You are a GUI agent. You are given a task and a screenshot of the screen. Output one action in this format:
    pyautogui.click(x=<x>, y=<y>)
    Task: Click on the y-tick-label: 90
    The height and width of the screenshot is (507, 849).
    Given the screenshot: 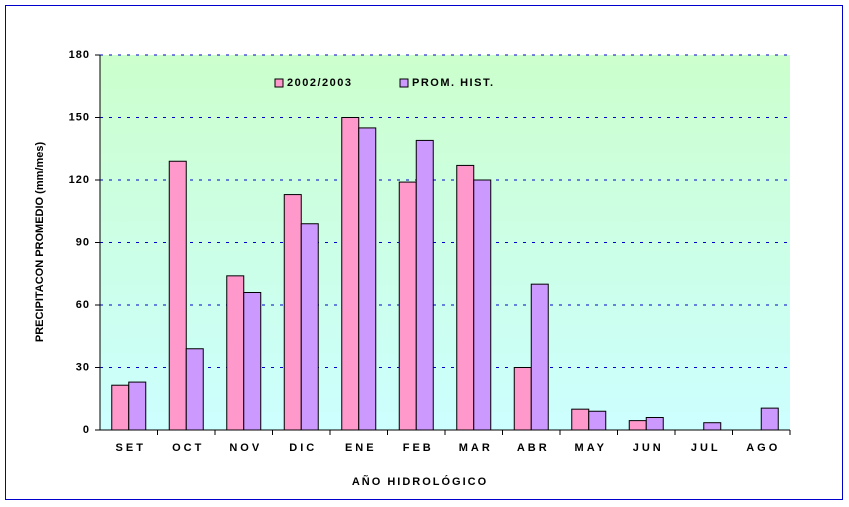 What is the action you would take?
    pyautogui.click(x=83, y=242)
    